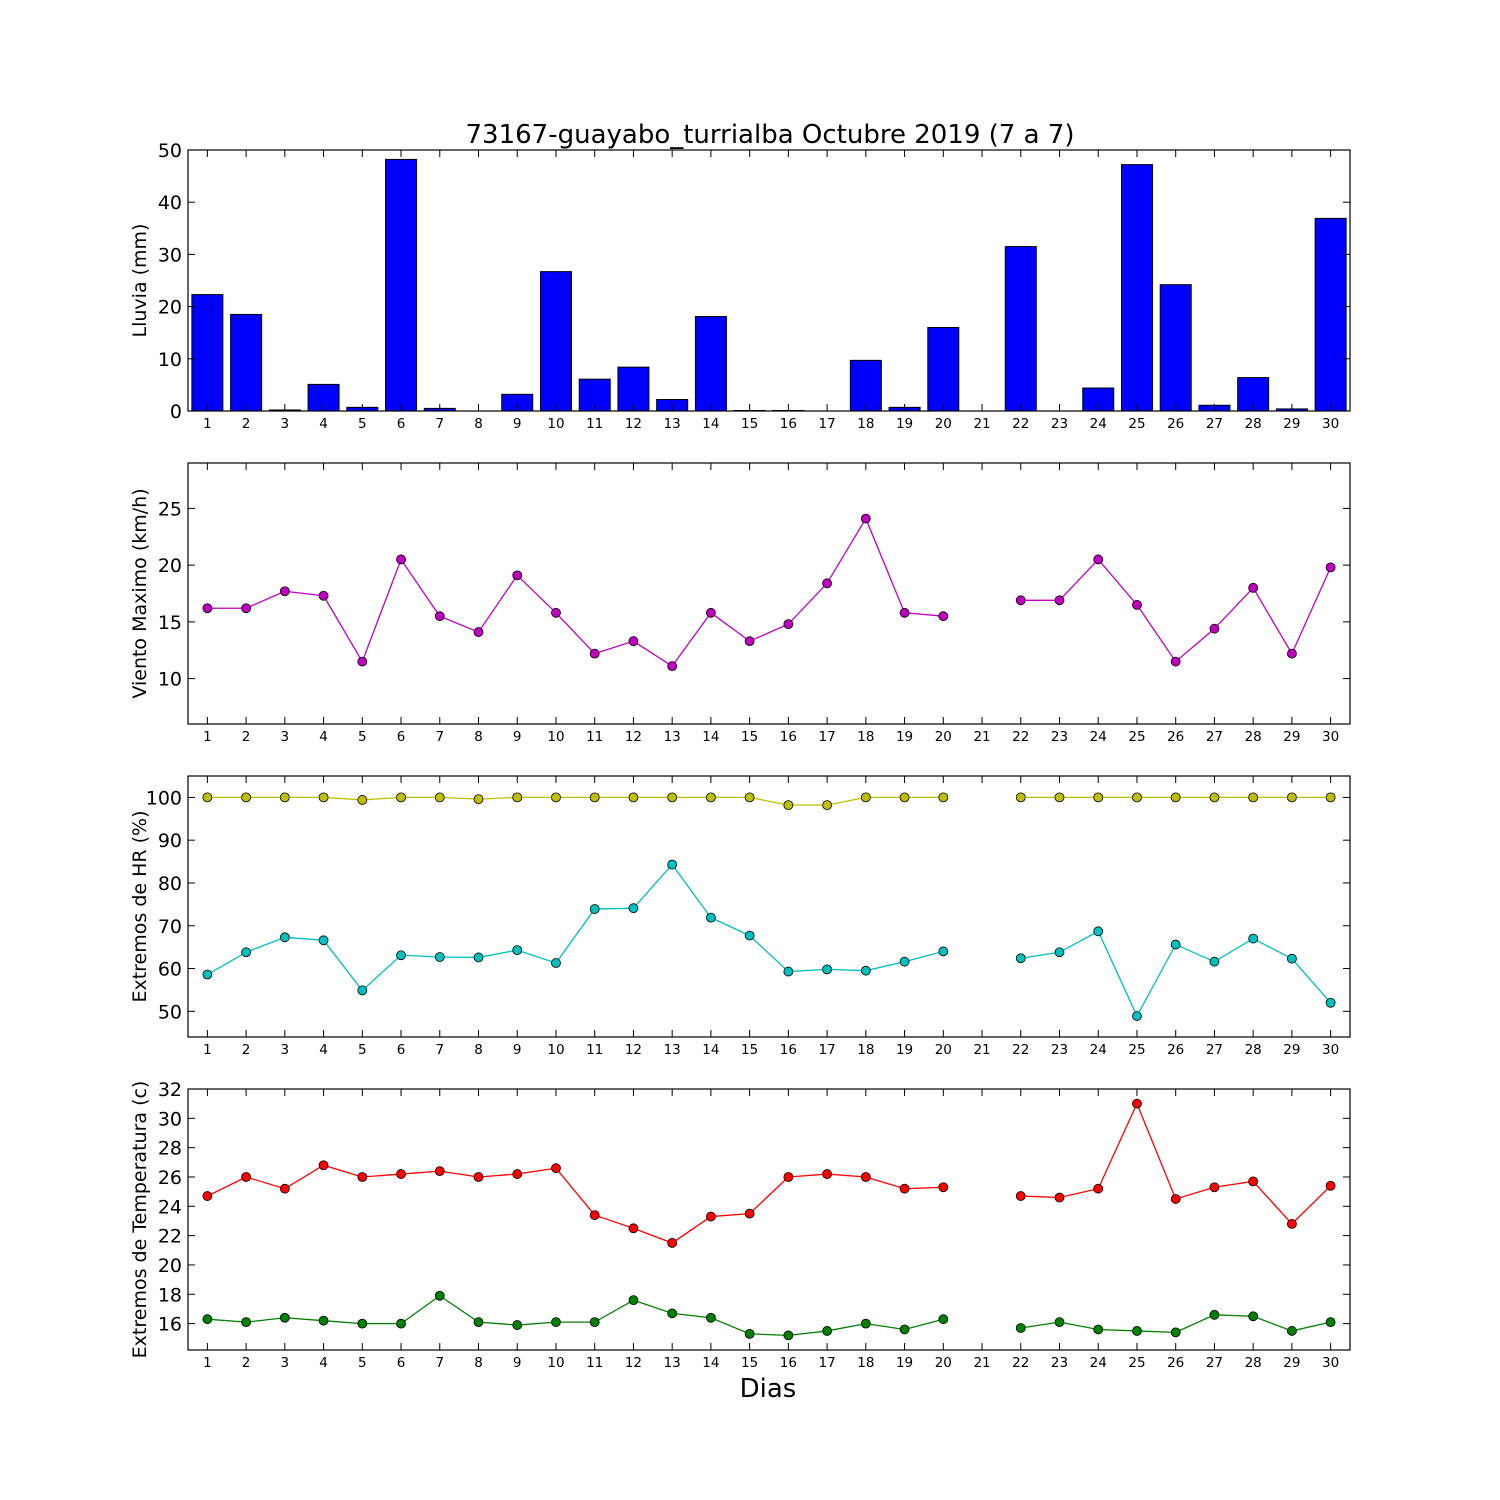 The width and height of the screenshot is (1500, 1500). I want to click on x-tick-label: 11, so click(594, 1363).